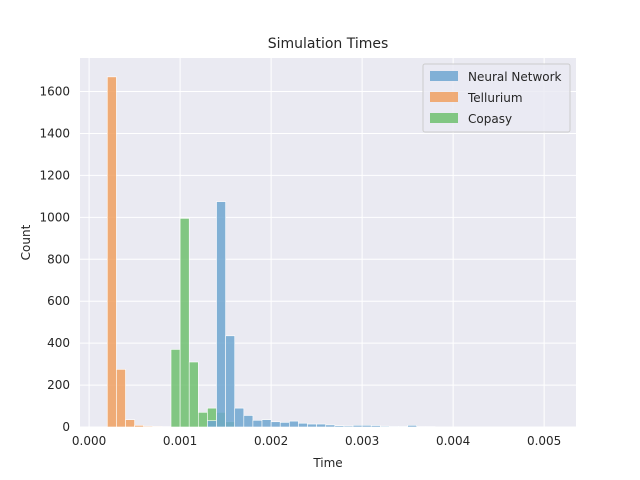 Image resolution: width=640 pixels, height=480 pixels. Describe the element at coordinates (453, 441) in the screenshot. I see `x-tick-label: 0.004` at that location.